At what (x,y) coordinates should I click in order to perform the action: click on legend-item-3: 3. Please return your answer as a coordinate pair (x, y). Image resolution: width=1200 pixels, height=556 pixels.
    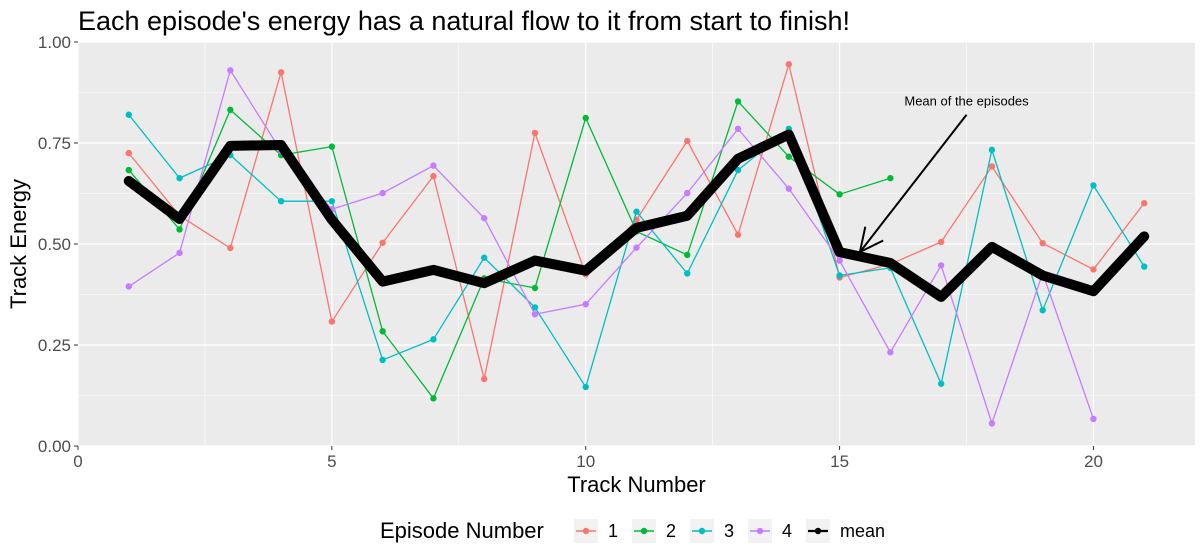
    Looking at the image, I should click on (712, 531).